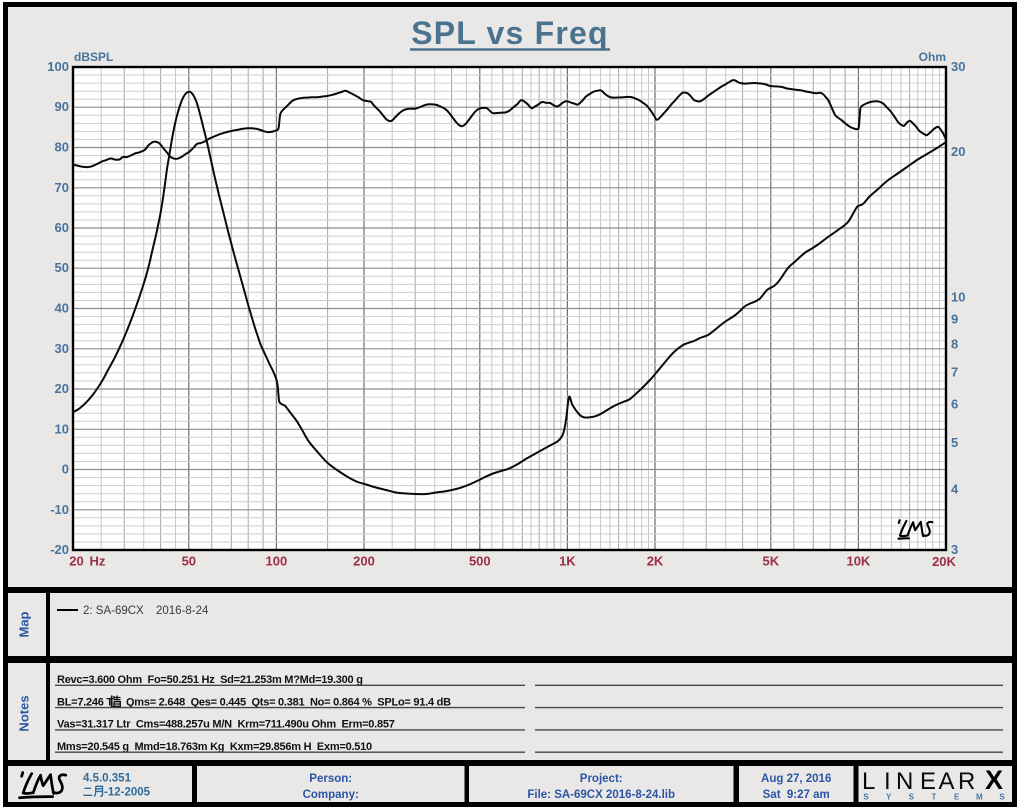 Image resolution: width=1021 pixels, height=811 pixels. I want to click on svg-text: 3, so click(954, 549).